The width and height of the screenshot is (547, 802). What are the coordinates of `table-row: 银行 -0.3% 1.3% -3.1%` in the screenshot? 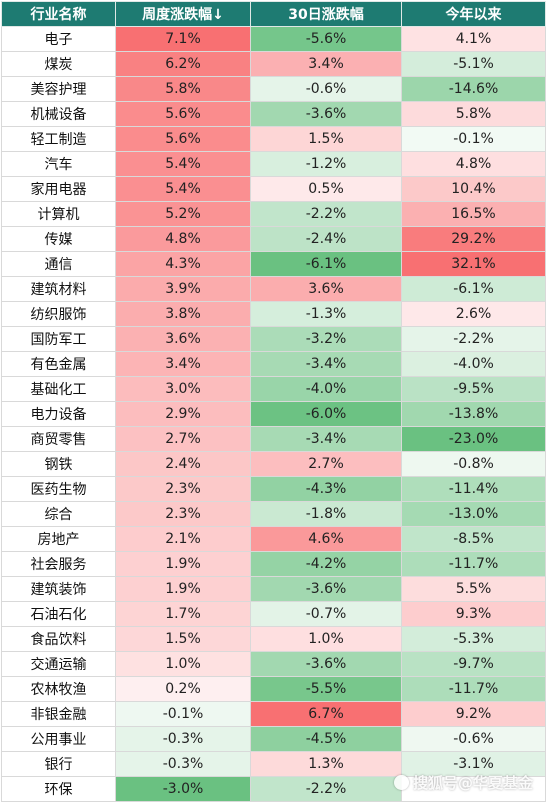 It's located at (273, 764).